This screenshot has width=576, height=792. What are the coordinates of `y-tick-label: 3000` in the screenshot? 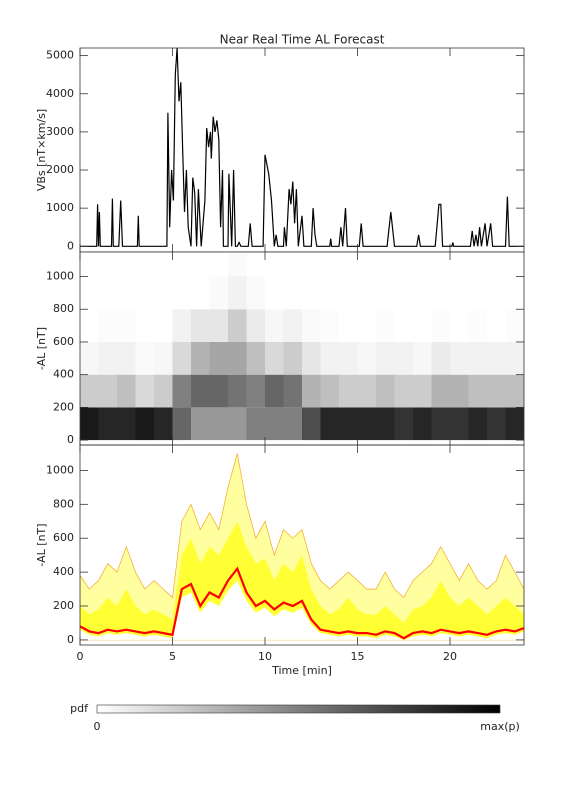 It's located at (60, 131).